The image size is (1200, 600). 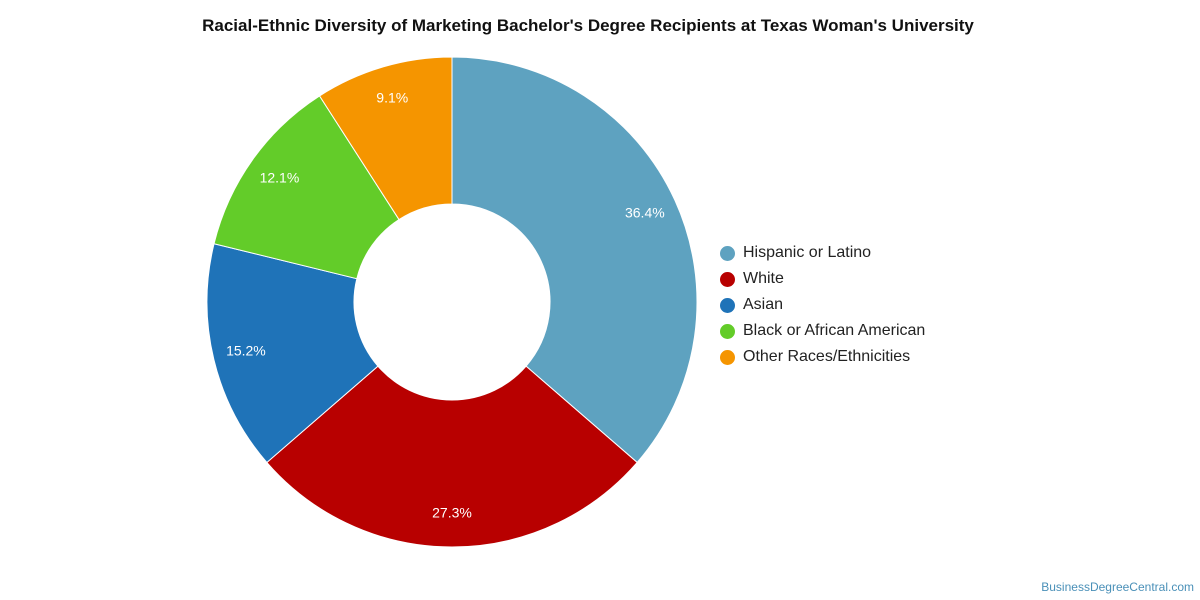 What do you see at coordinates (645, 213) in the screenshot?
I see `slice-label-hispanic-or-latino: 36.4%` at bounding box center [645, 213].